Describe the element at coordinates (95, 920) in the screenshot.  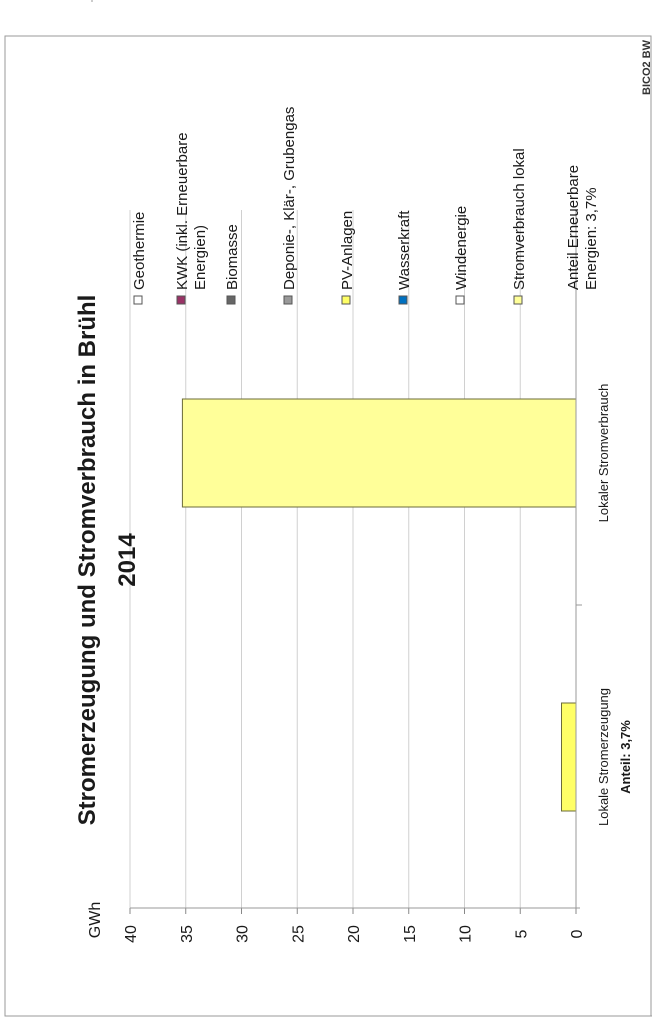
I see `y-axis-title: GWh` at that location.